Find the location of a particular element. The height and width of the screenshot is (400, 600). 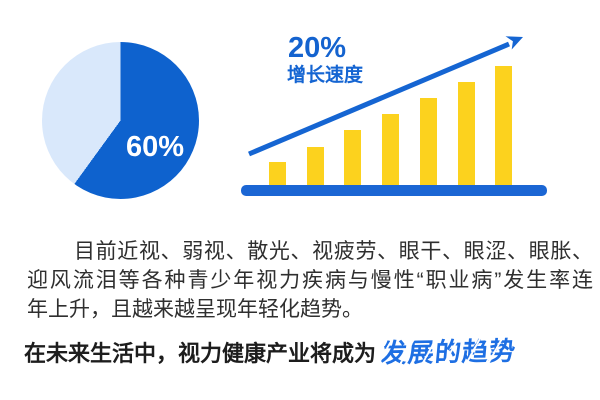

paragraph-line: 年上升，且越来越呈现年轻化趋势。 is located at coordinates (195, 309).